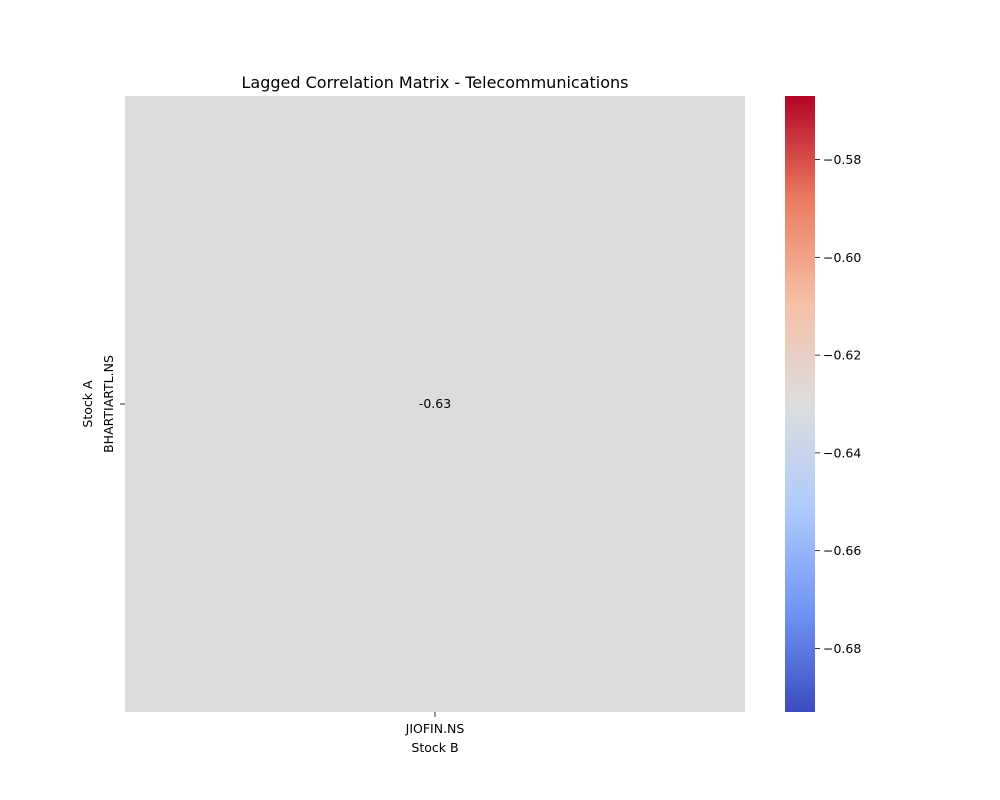 The width and height of the screenshot is (1000, 800). I want to click on colorbar-tick-label: −0.62, so click(842, 355).